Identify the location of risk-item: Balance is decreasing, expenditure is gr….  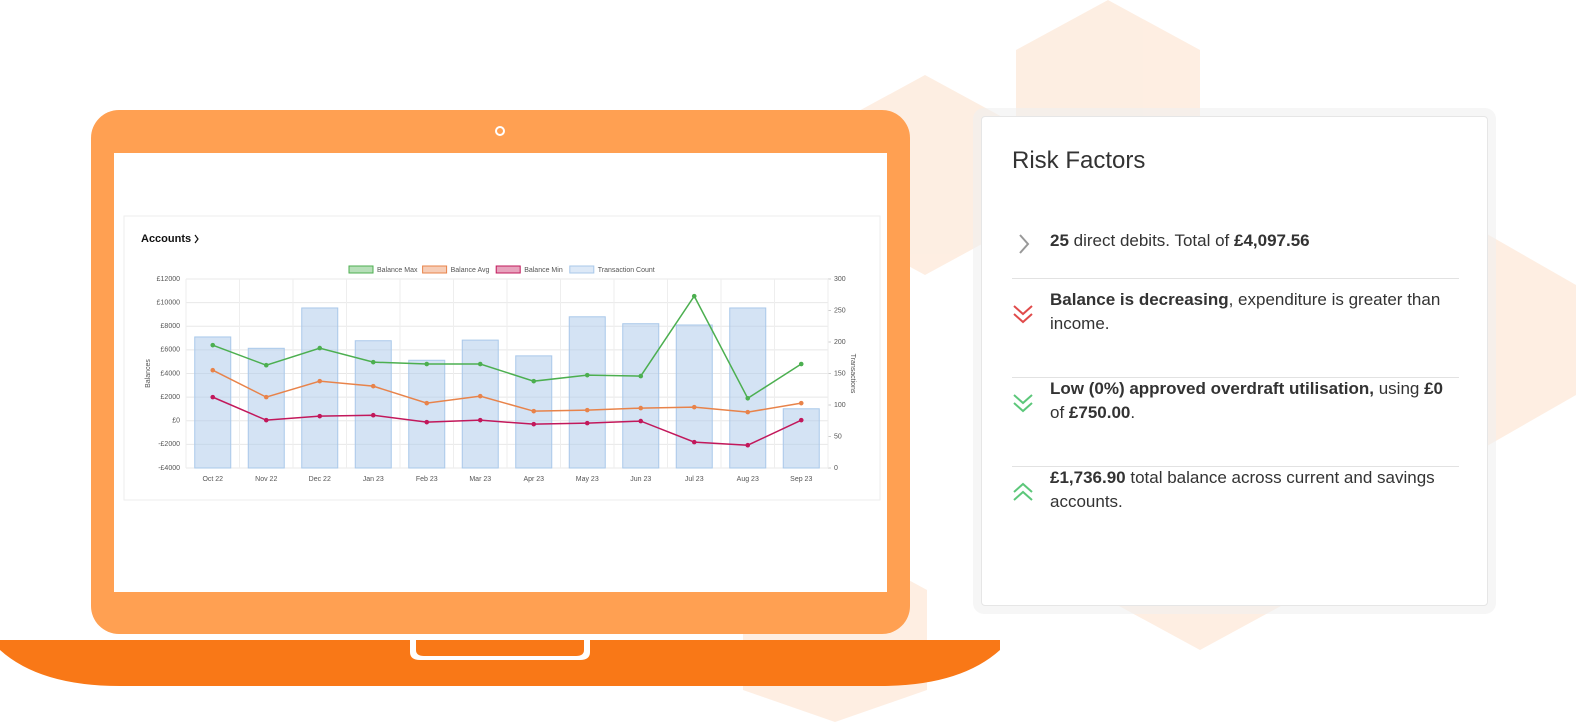
(1235, 333).